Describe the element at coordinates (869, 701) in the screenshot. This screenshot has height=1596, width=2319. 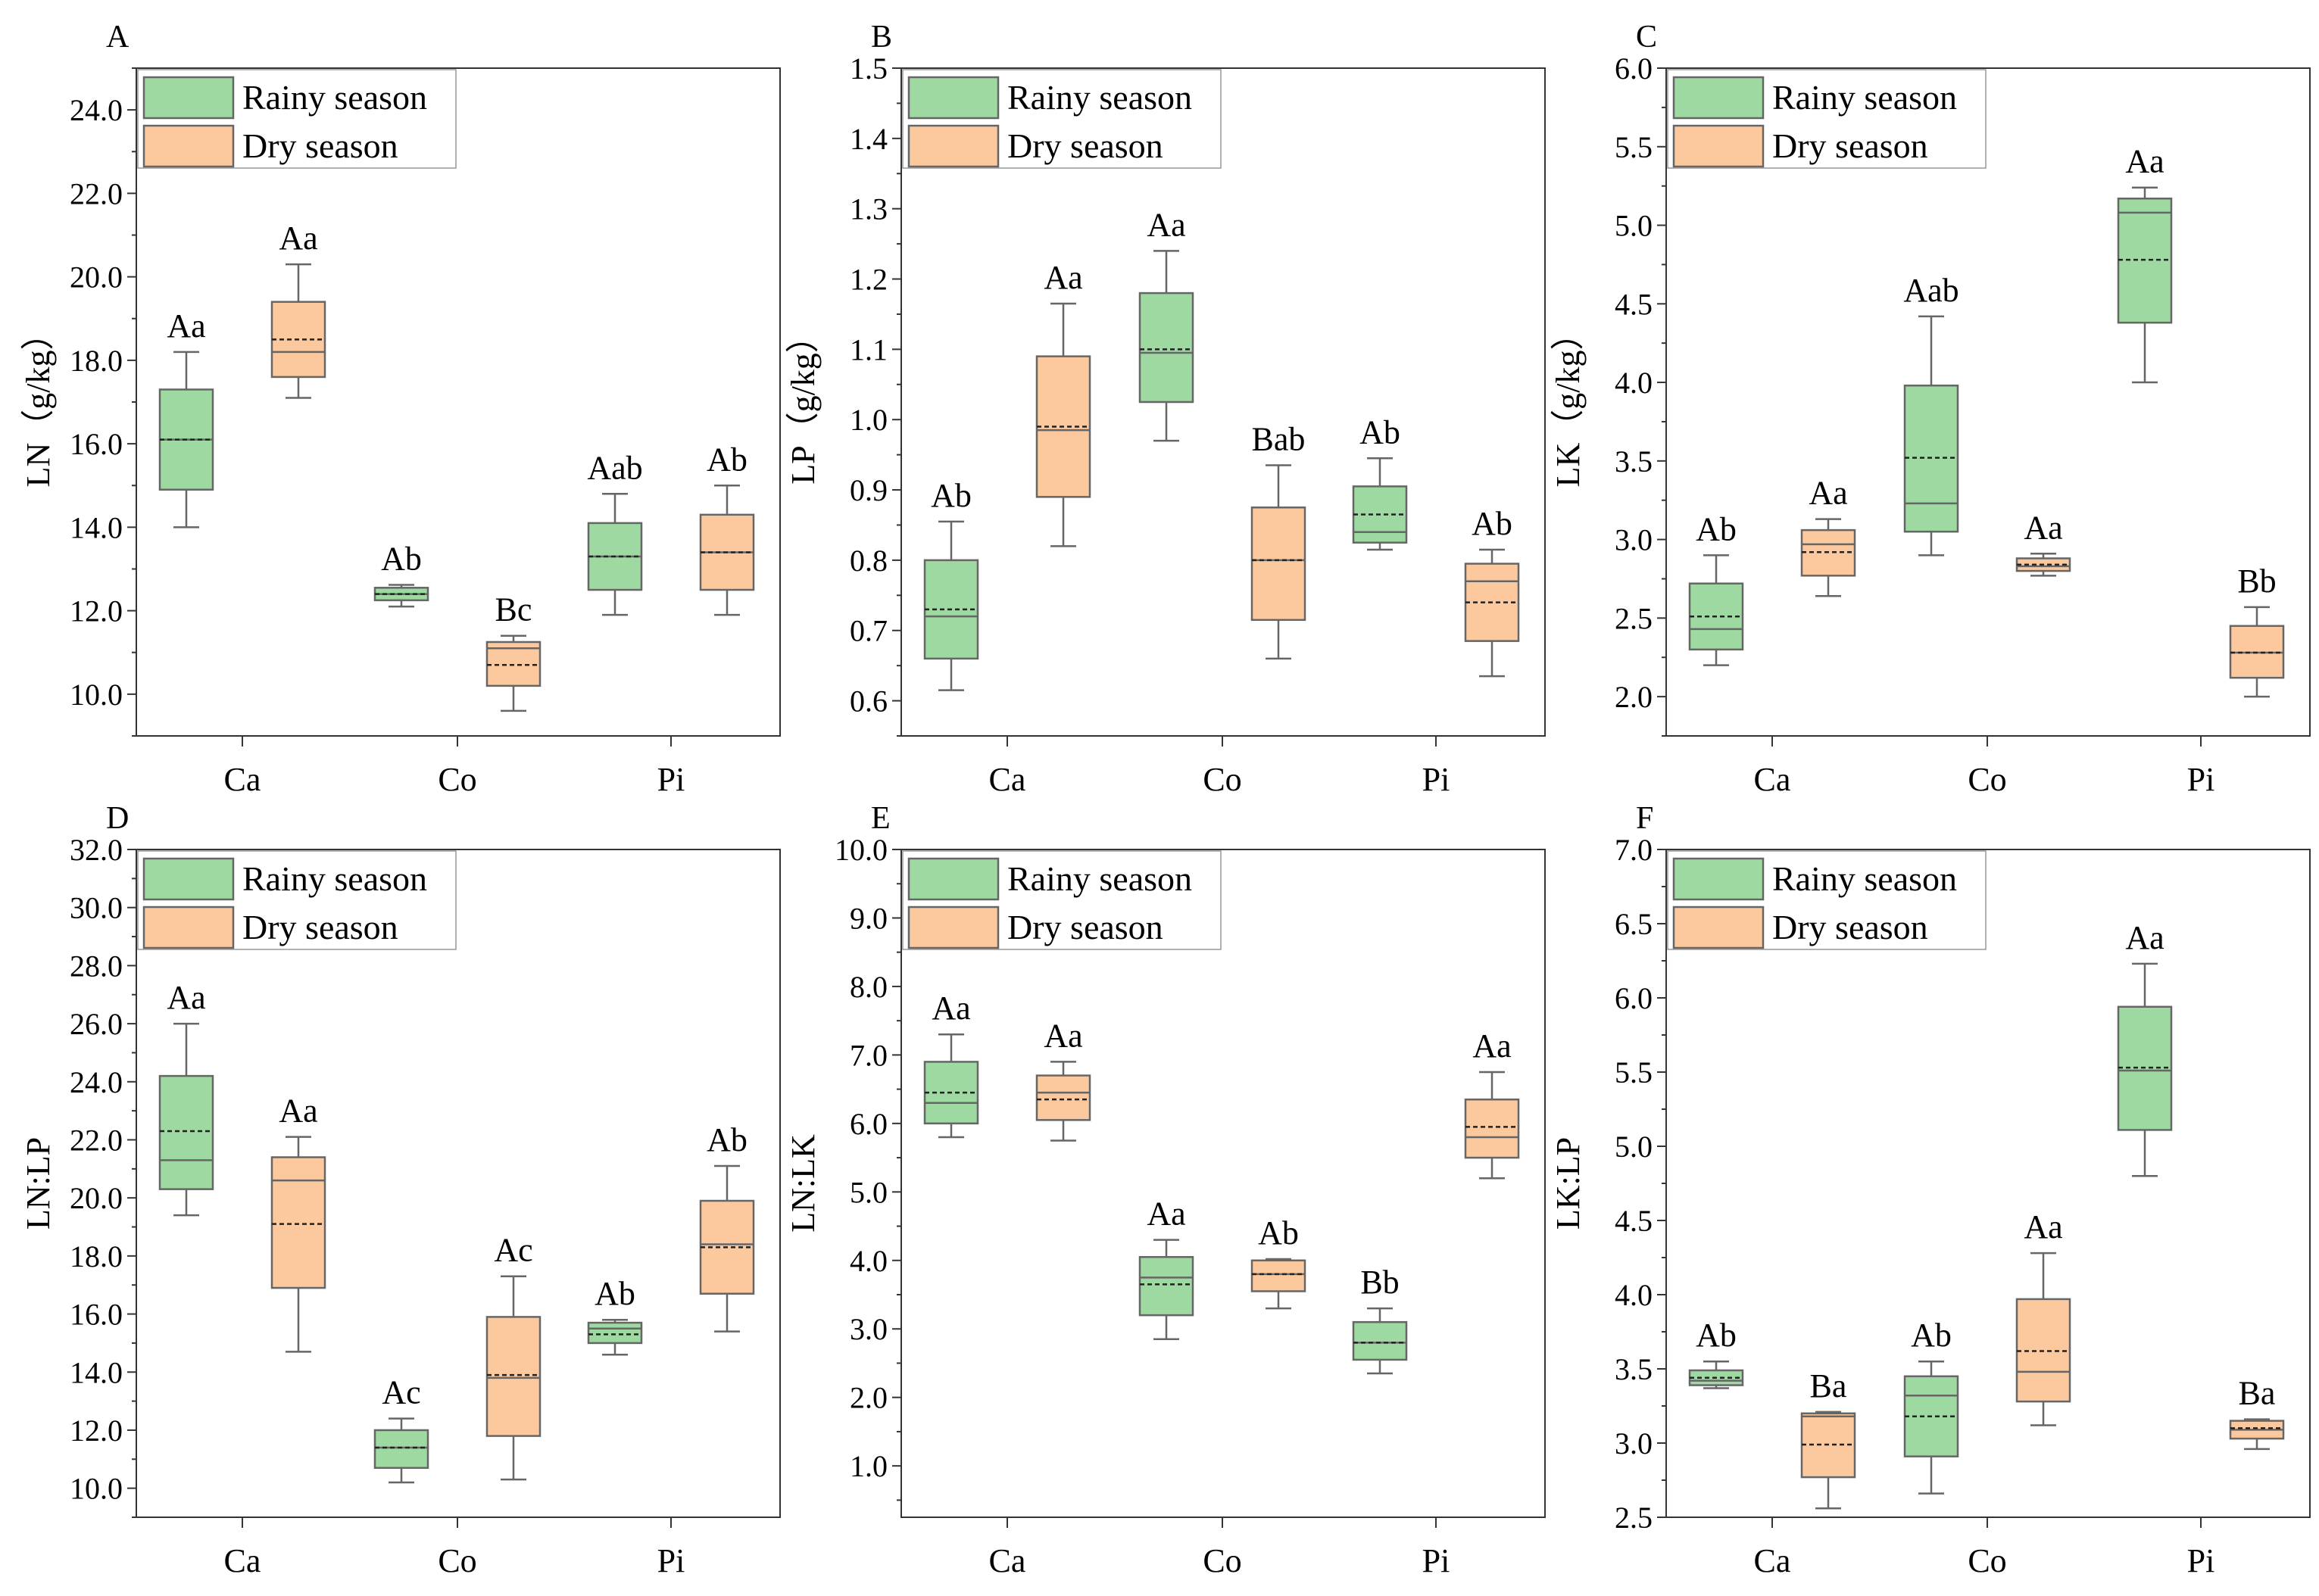
I see `y-tick-label: 0.6` at that location.